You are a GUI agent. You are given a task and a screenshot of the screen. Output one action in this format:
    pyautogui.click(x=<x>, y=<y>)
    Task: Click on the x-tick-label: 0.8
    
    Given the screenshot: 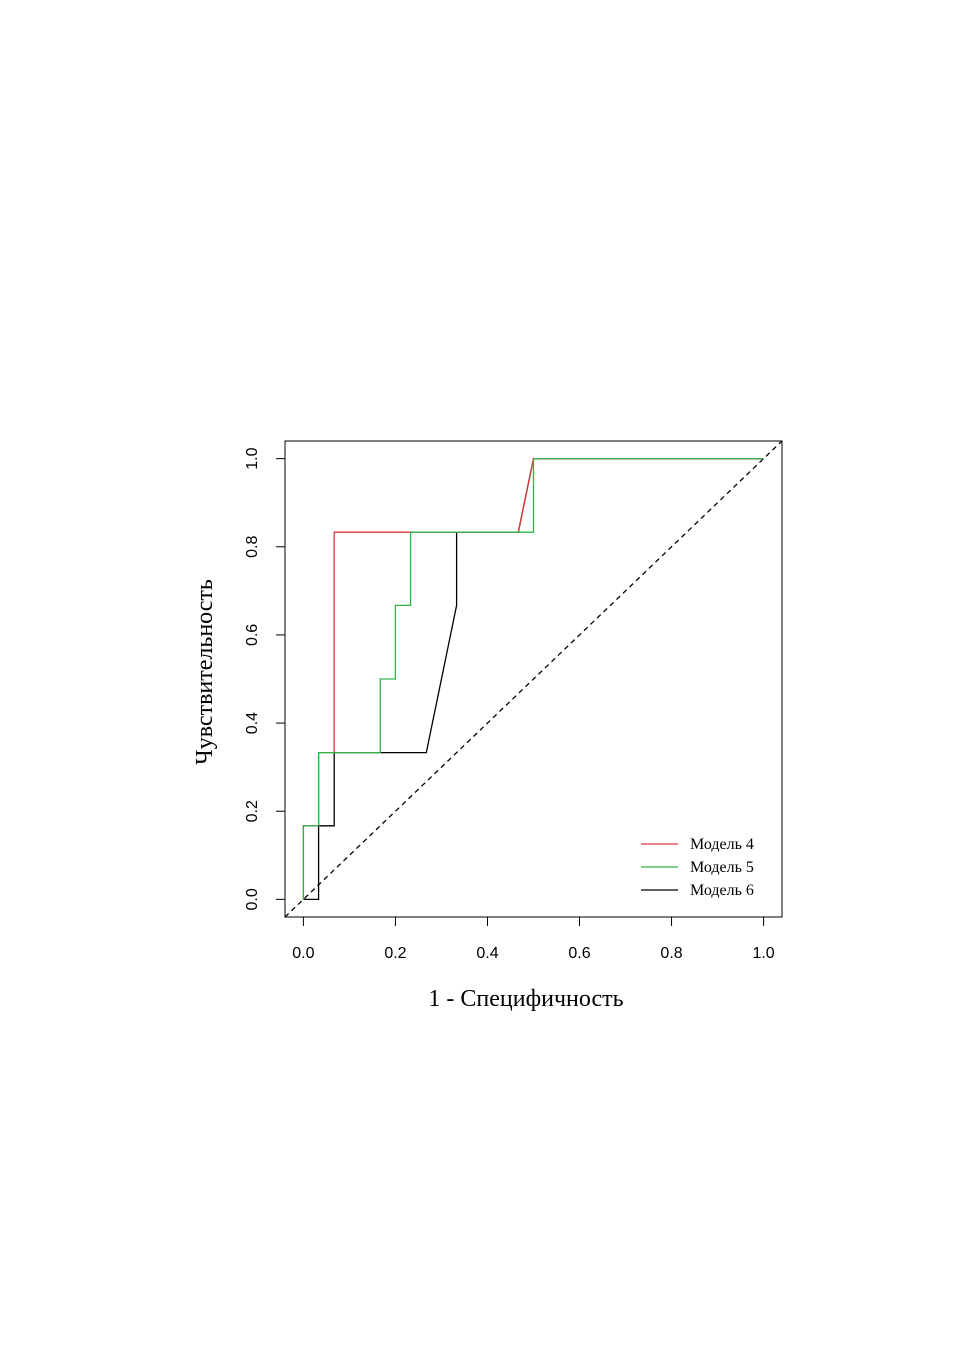 What is the action you would take?
    pyautogui.click(x=671, y=953)
    